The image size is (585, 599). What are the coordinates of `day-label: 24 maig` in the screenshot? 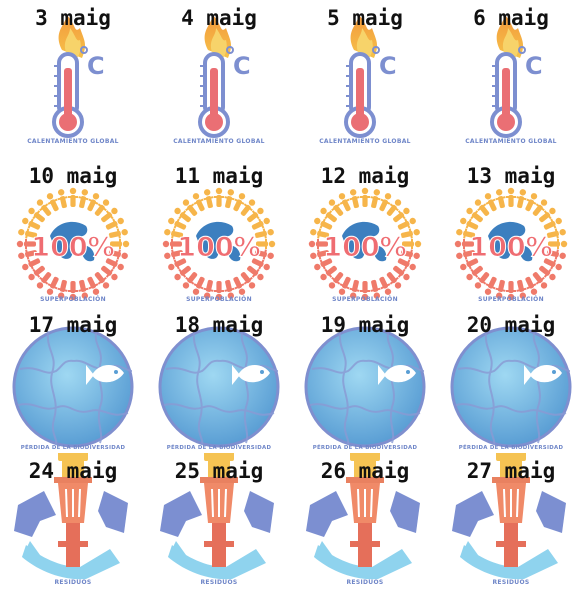 It's located at (73, 471).